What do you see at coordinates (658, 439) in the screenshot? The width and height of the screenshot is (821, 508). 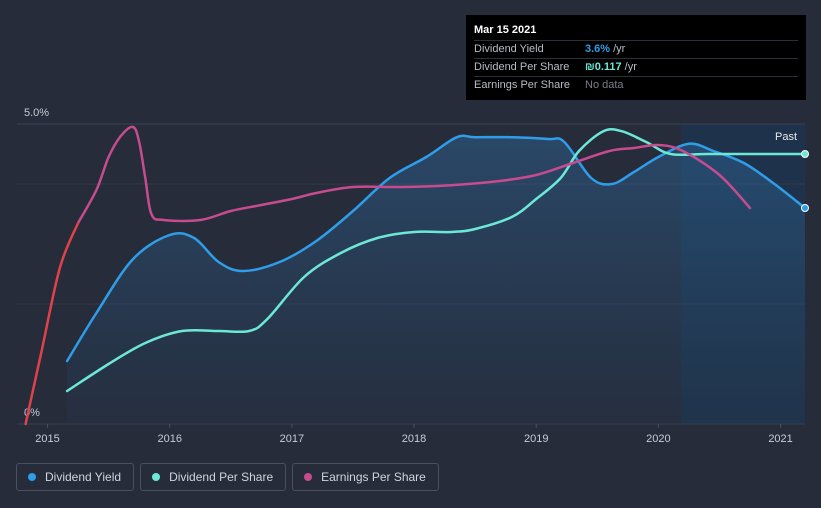 I see `x-tick-label: 2020` at bounding box center [658, 439].